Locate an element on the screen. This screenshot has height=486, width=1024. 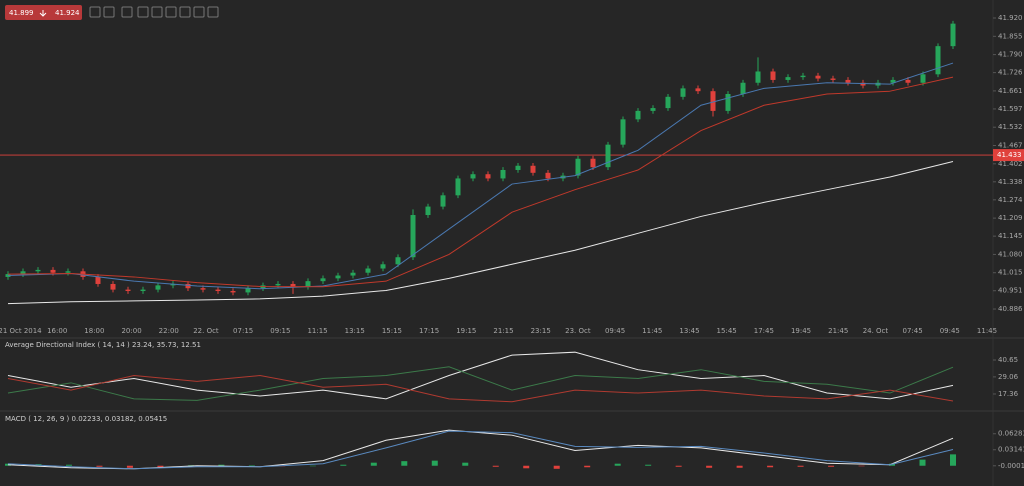
y-tick-label: 41.015 is located at coordinates (1010, 273).